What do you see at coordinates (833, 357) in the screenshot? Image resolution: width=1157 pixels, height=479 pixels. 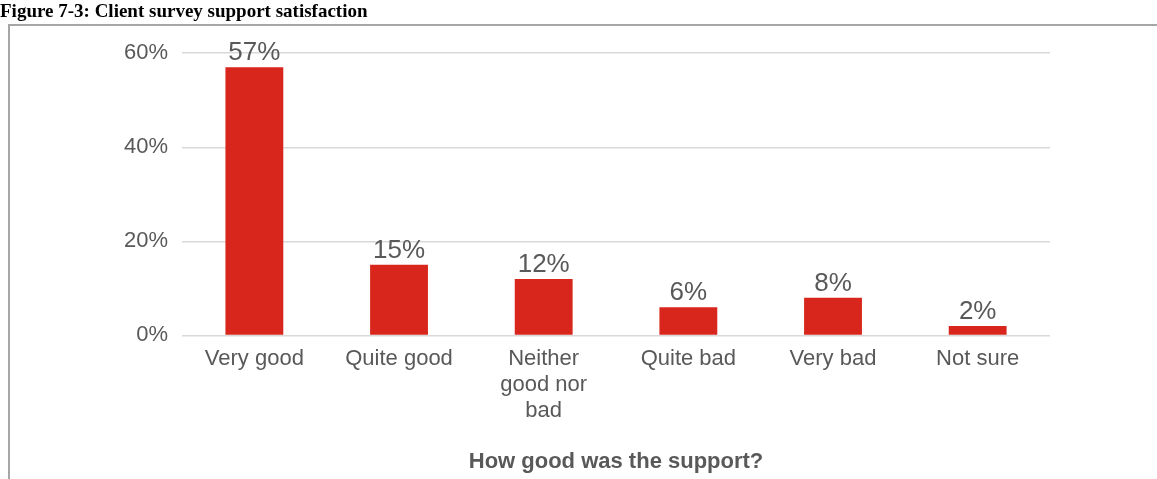 I see `x-tick-label: Very bad` at bounding box center [833, 357].